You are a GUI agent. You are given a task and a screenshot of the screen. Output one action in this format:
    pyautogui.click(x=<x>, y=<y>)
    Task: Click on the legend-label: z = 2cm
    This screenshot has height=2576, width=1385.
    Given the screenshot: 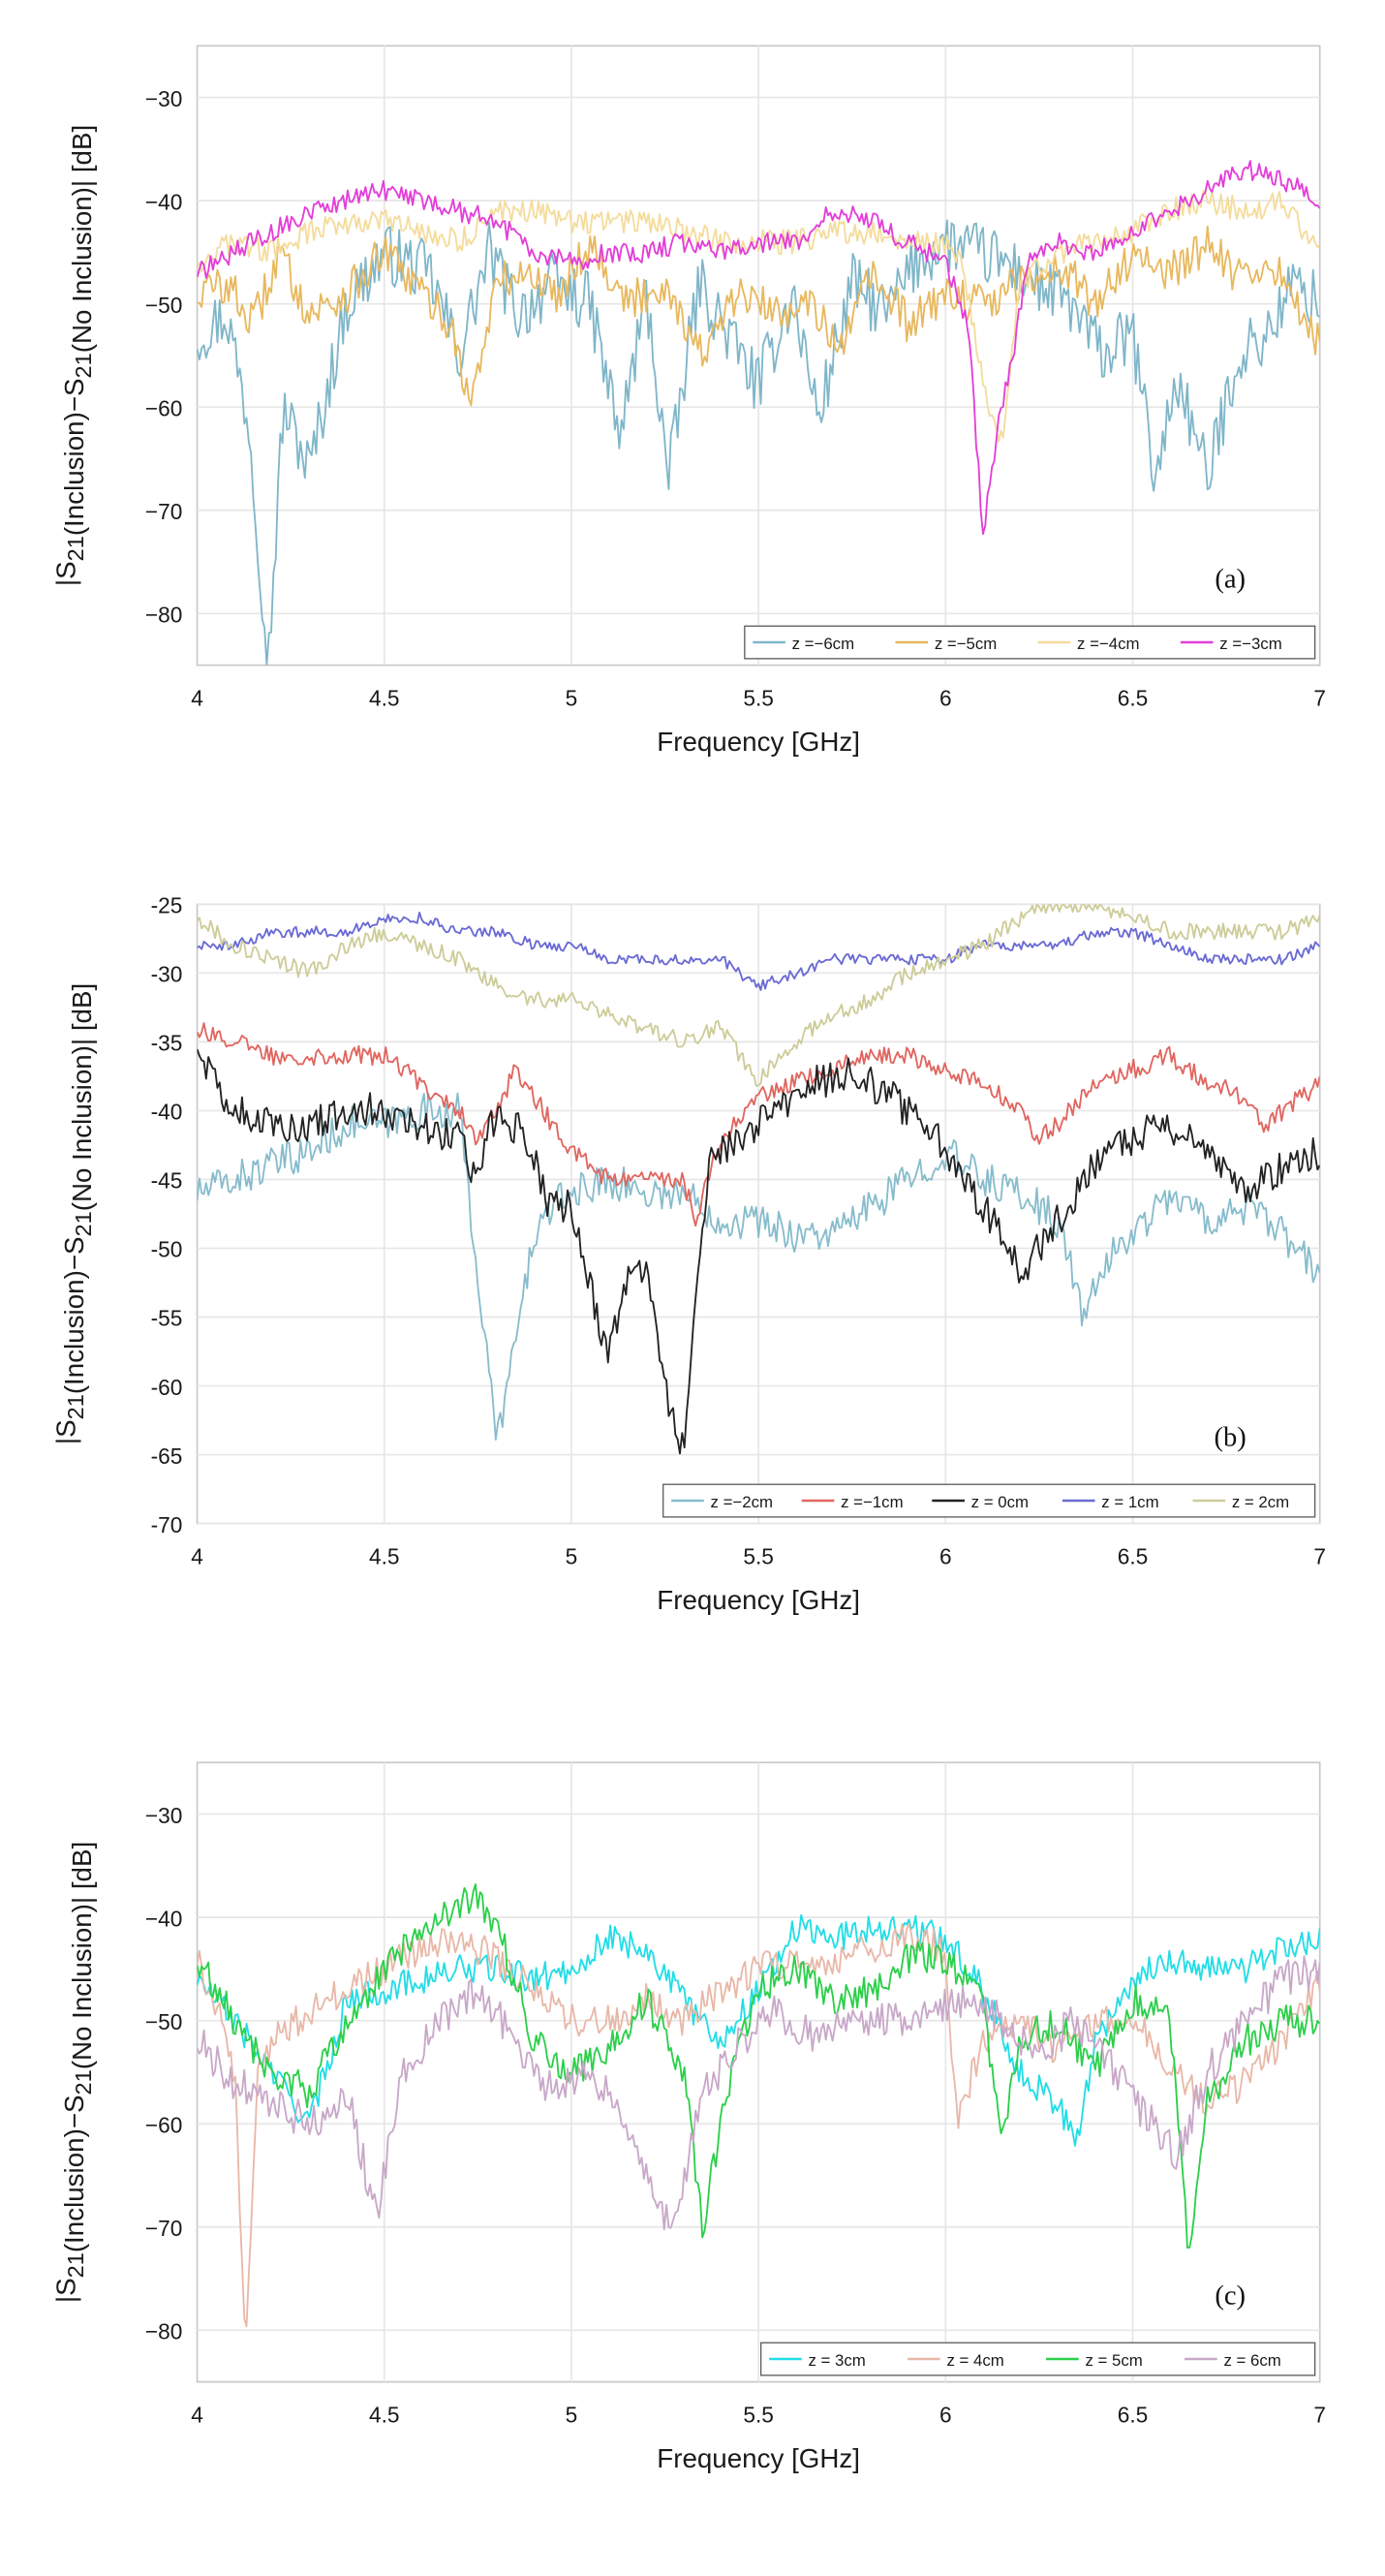 What is the action you would take?
    pyautogui.click(x=1260, y=1502)
    